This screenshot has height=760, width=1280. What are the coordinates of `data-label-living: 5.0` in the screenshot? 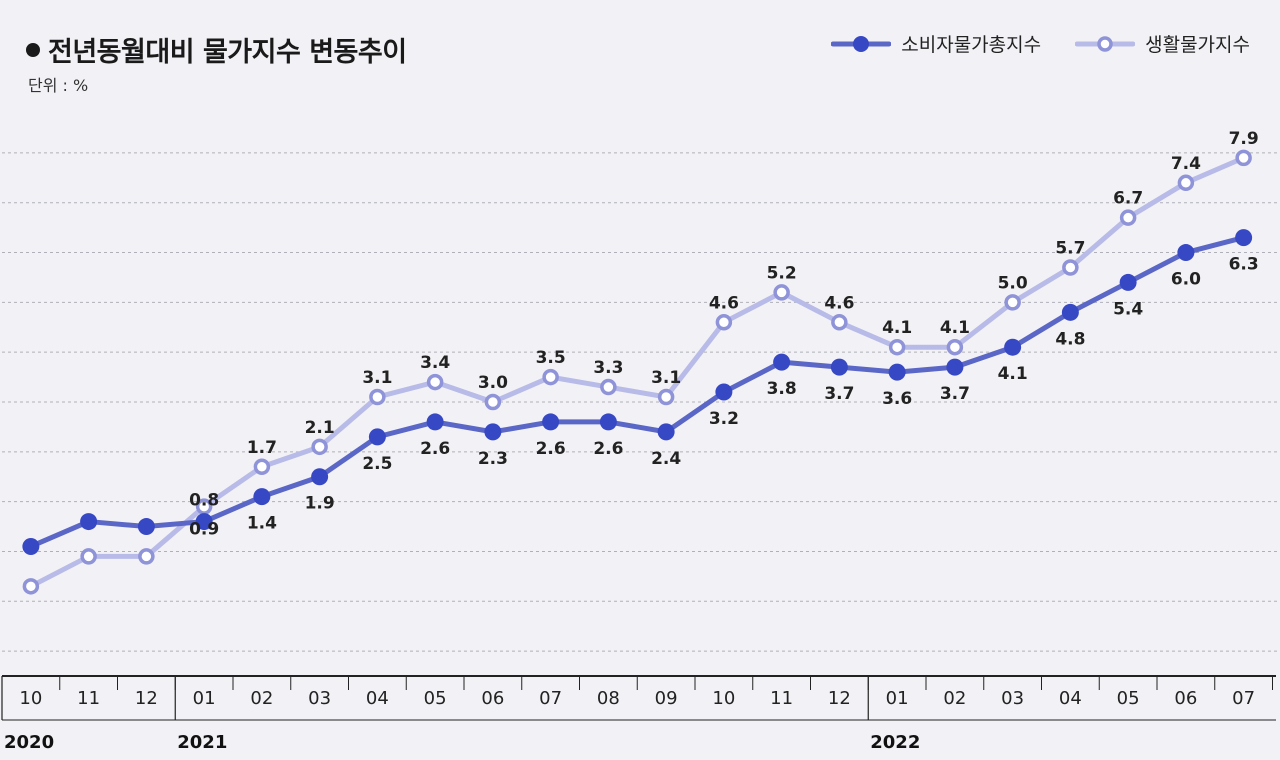 It's located at (1013, 283).